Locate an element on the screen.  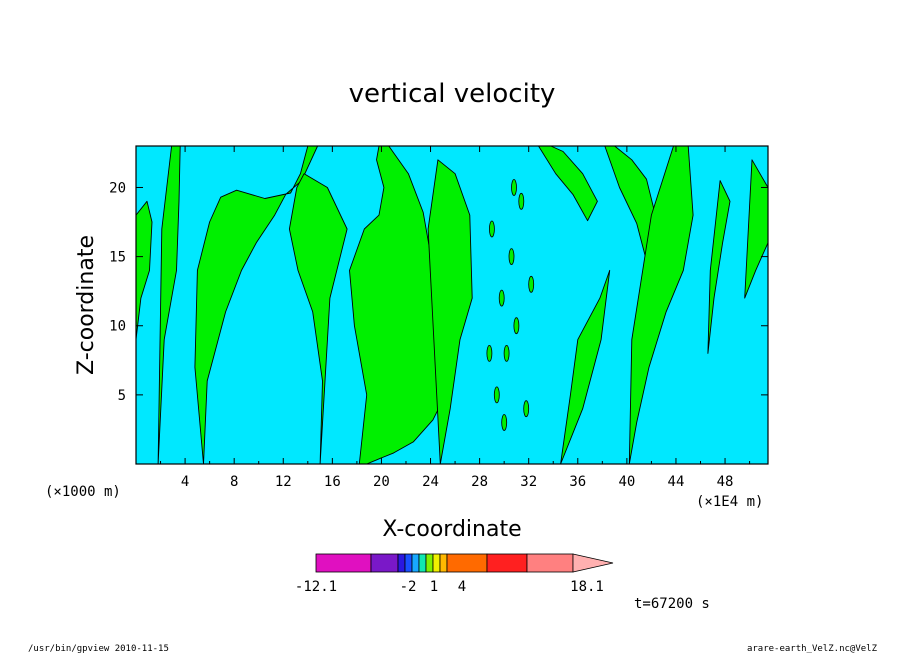
y-tick-label: 5 is located at coordinates (122, 396).